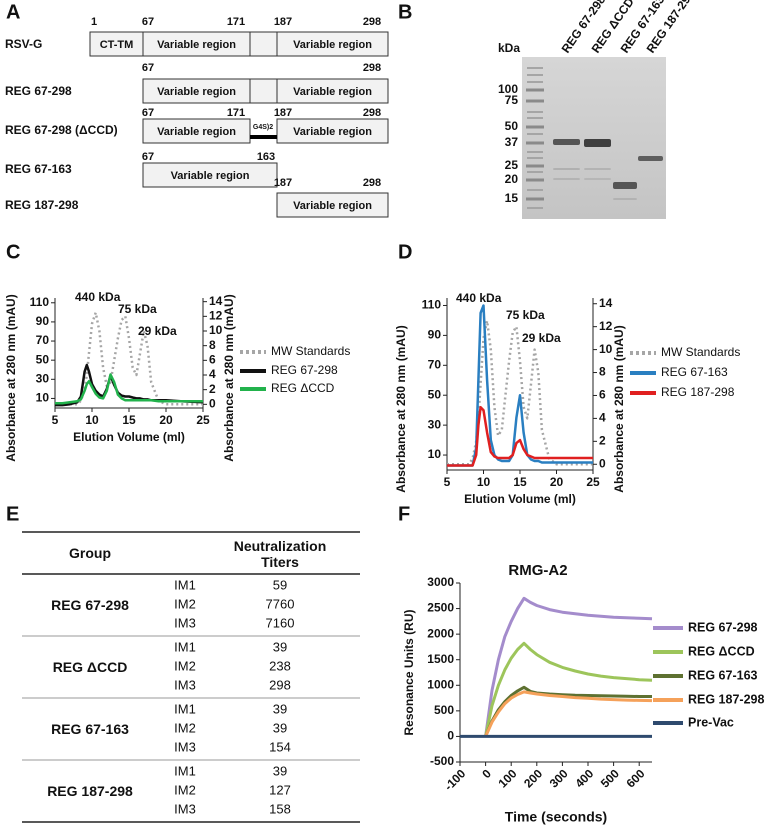 This screenshot has height=830, width=775. Describe the element at coordinates (401, 408) in the screenshot. I see `y-axis-label: Absorbance at 280 nm (mAU)` at that location.